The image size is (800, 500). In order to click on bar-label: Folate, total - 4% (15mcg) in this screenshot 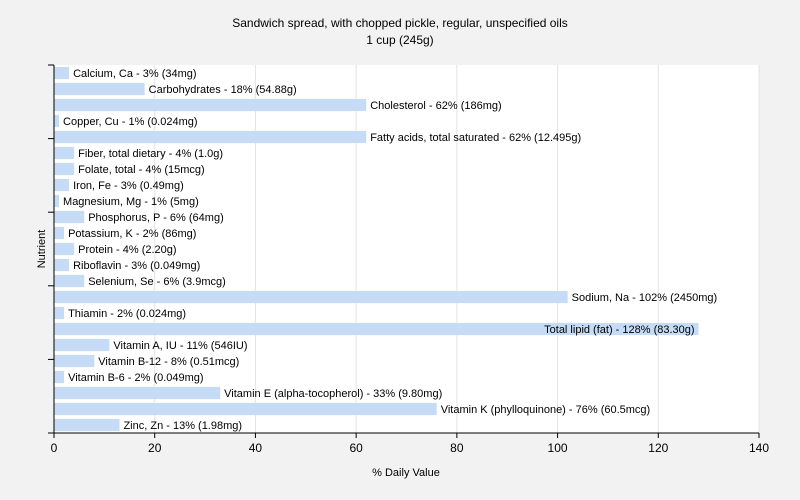, I will do `click(141, 170)`.